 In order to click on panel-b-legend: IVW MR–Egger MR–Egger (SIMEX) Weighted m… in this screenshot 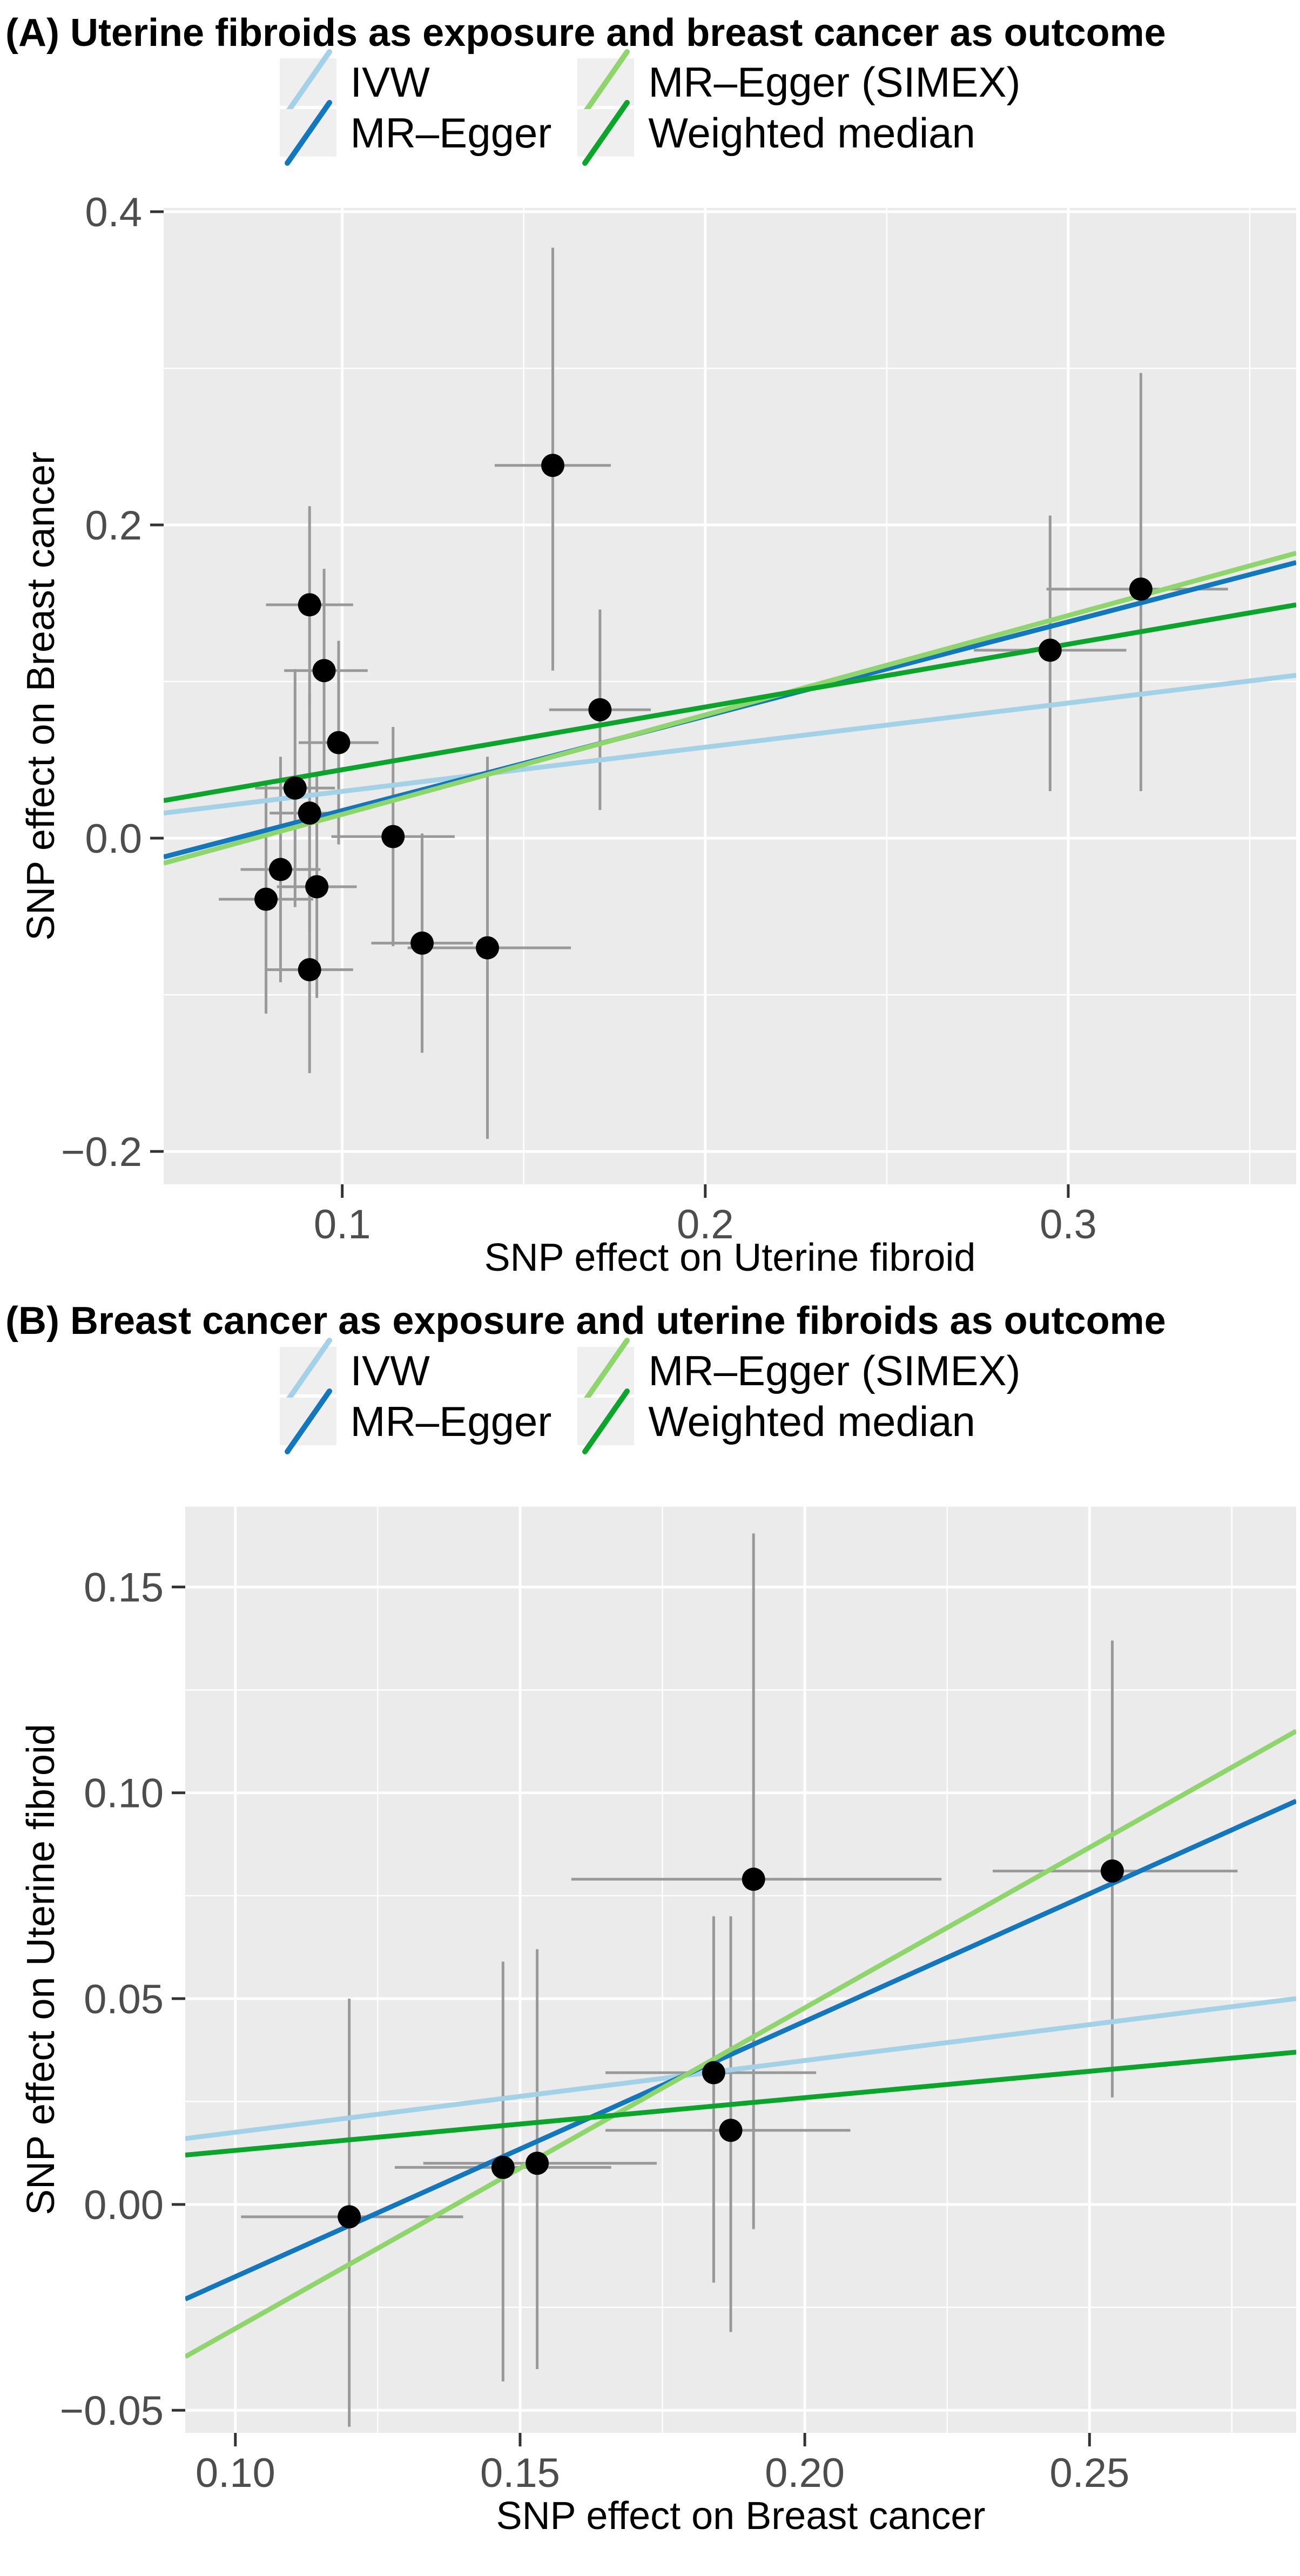, I will do `click(650, 1396)`.